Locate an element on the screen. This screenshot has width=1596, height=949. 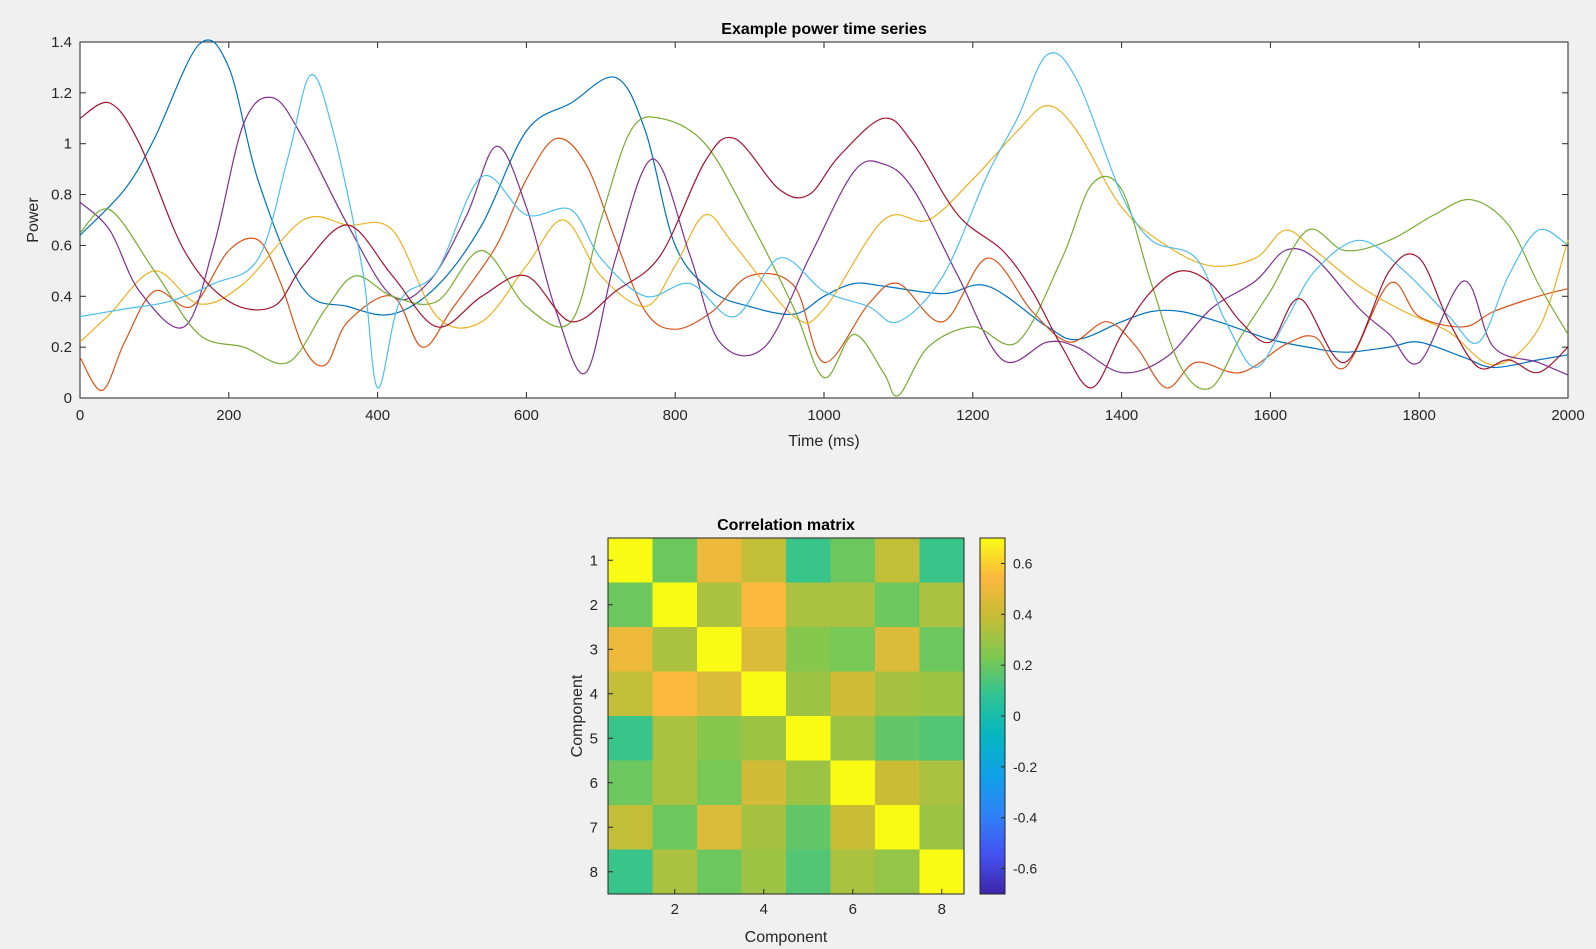
line-x-tick-label: 0 is located at coordinates (80, 415).